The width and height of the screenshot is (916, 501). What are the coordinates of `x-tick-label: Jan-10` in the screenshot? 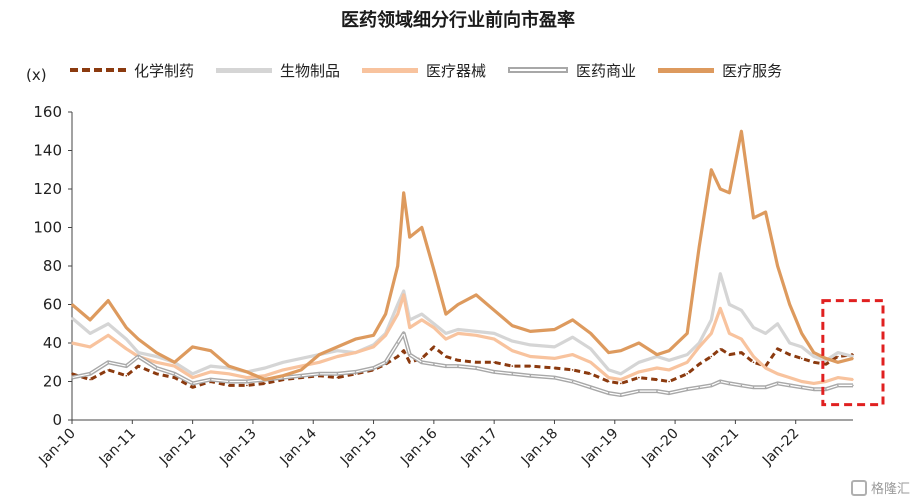 It's located at (56, 447).